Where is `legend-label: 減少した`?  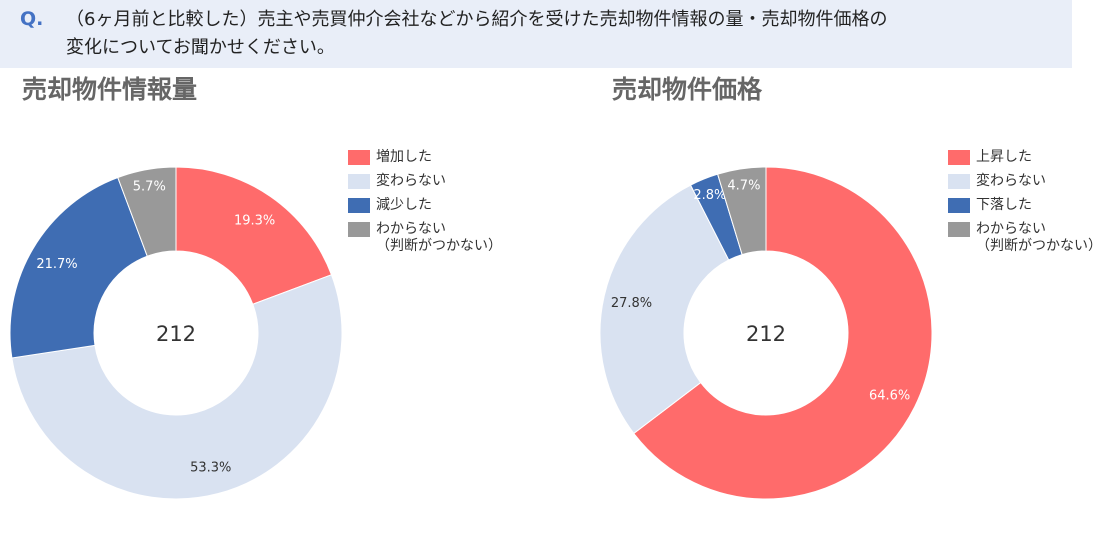 legend-label: 減少した is located at coordinates (404, 205).